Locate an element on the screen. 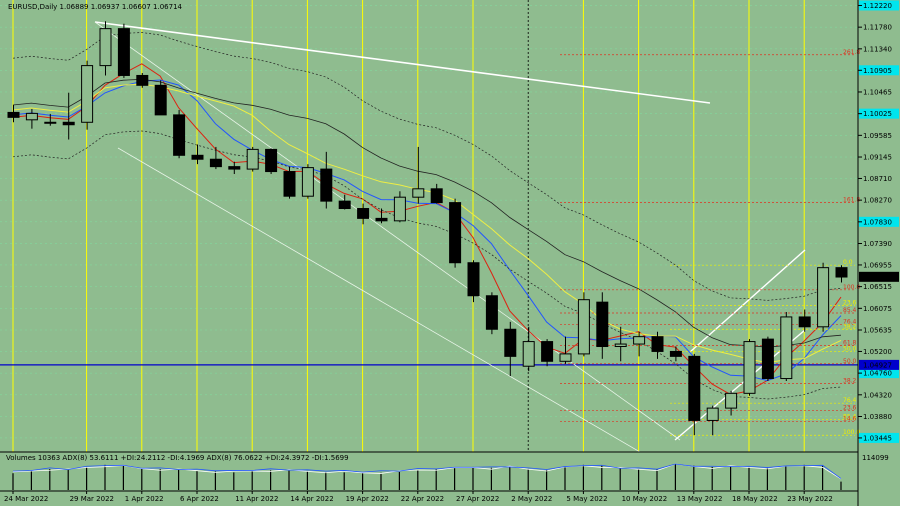  fib-level-label: 50.0 is located at coordinates (850, 361).